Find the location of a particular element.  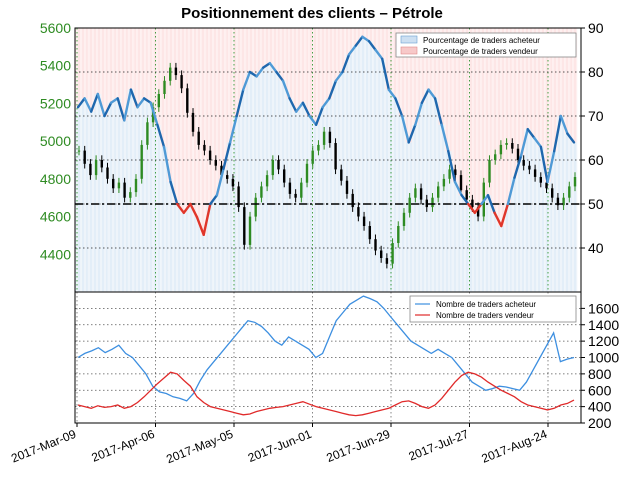

left-axis-tick-label: 5400 is located at coordinates (55, 66).